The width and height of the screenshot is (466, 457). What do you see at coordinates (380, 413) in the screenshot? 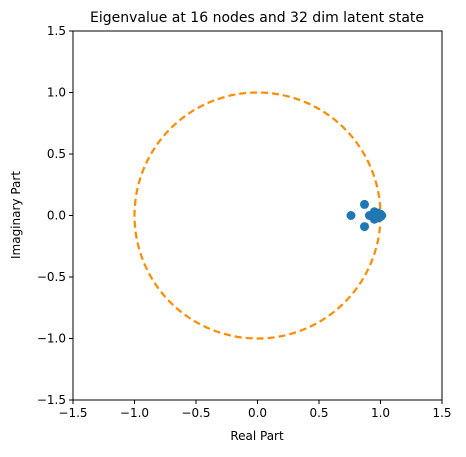
I see `x-tick-label: 1.0` at bounding box center [380, 413].